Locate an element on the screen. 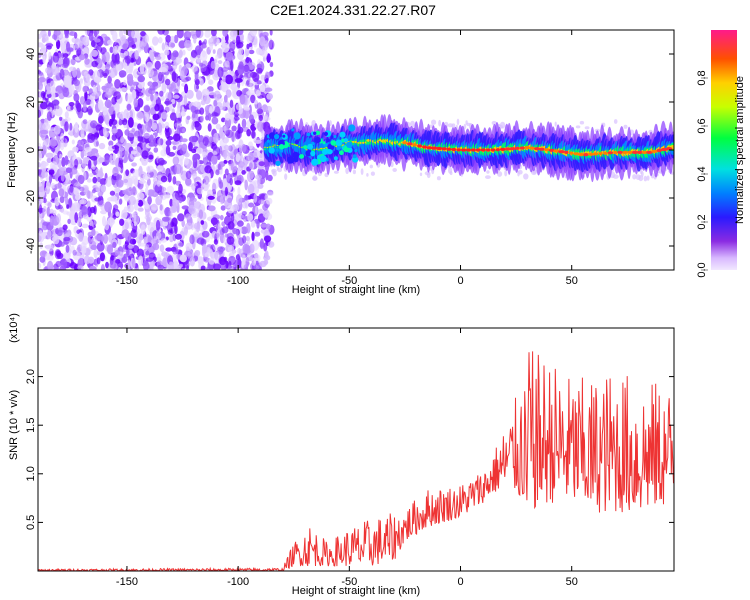 Image resolution: width=750 pixels, height=600 pixels. y-tick-label: -20 is located at coordinates (31, 198).